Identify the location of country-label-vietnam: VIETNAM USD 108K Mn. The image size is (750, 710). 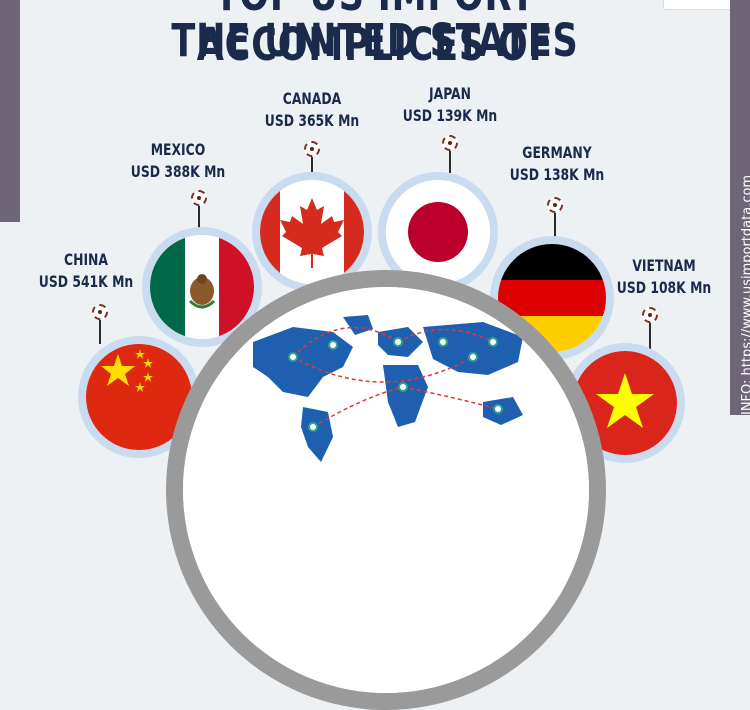
(664, 277).